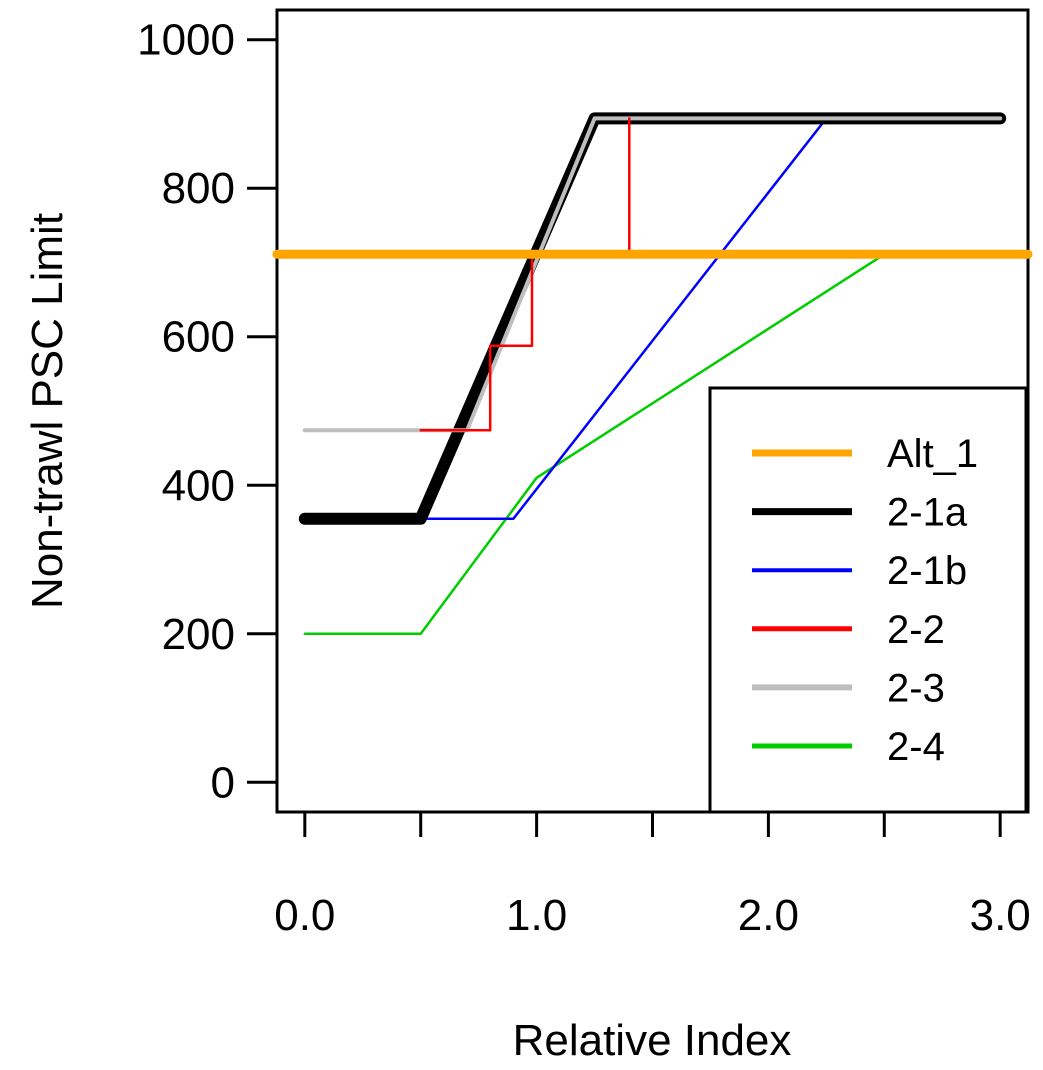 This screenshot has height=1070, width=1043. Describe the element at coordinates (768, 915) in the screenshot. I see `x-tick-label: 2.0` at that location.